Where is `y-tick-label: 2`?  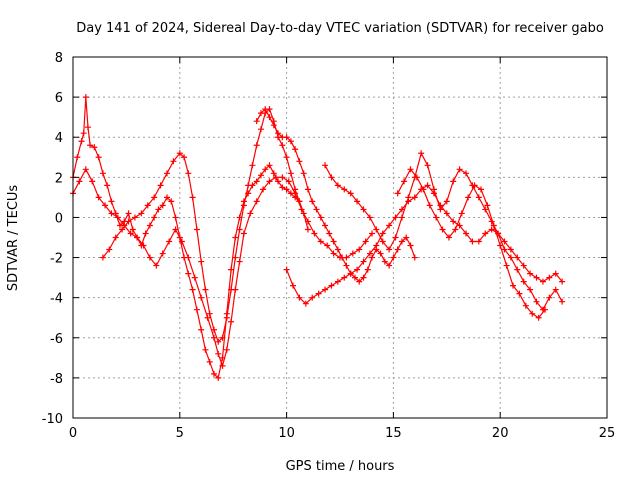
y-tick-label: 2 is located at coordinates (59, 178).